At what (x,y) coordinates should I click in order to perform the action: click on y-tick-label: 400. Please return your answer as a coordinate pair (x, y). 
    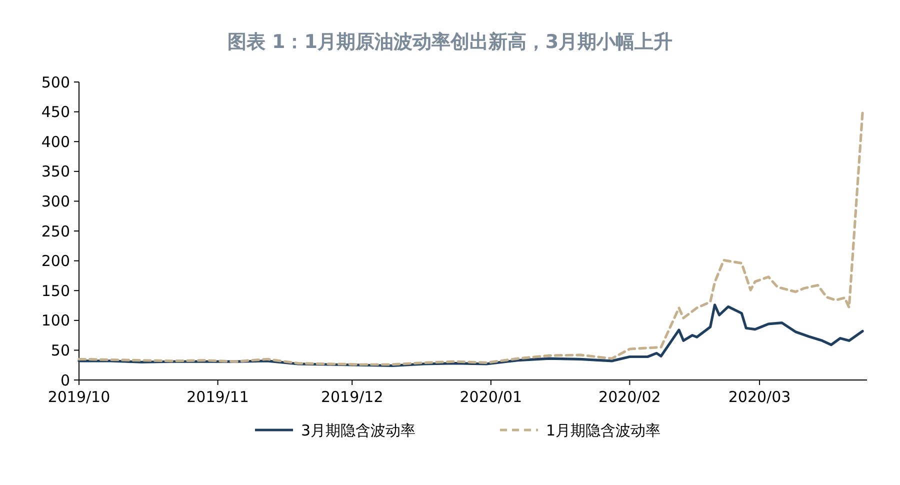
    Looking at the image, I should click on (55, 141).